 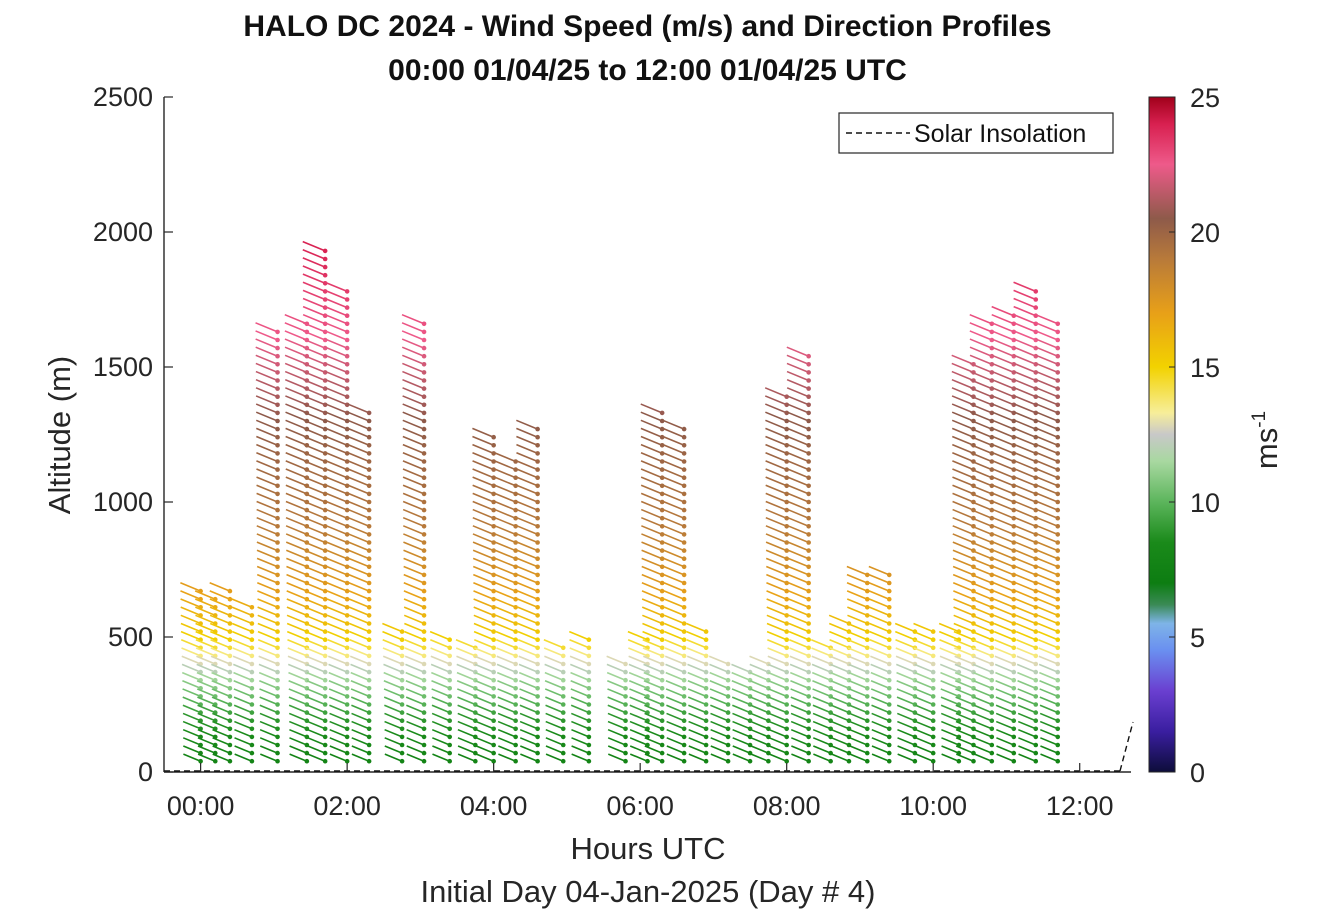 What do you see at coordinates (1126, 746) in the screenshot?
I see `solar-insolation-rise` at bounding box center [1126, 746].